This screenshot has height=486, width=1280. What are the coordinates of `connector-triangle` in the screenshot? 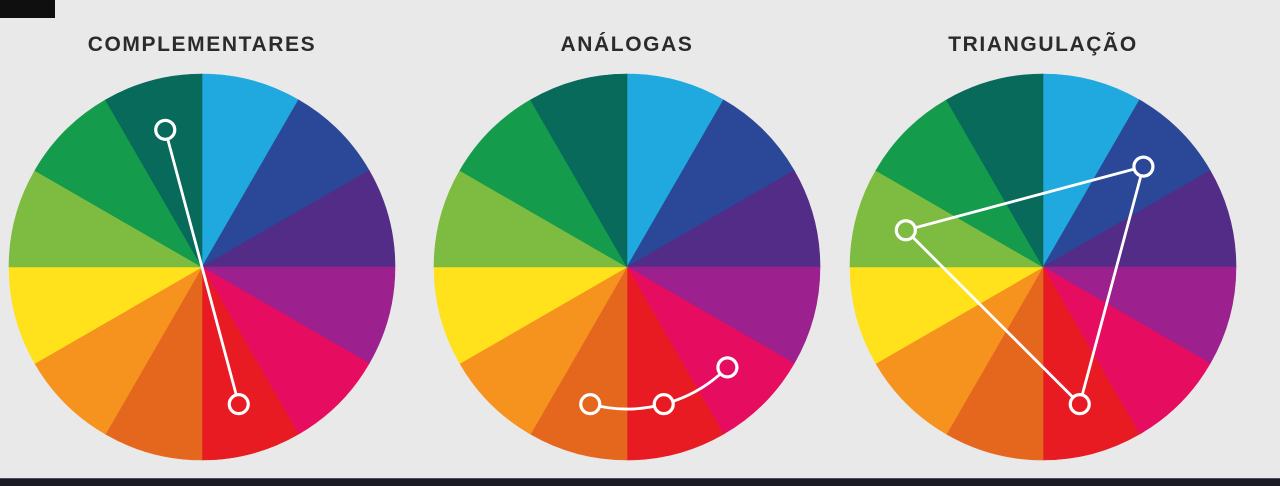 It's located at (1024, 285).